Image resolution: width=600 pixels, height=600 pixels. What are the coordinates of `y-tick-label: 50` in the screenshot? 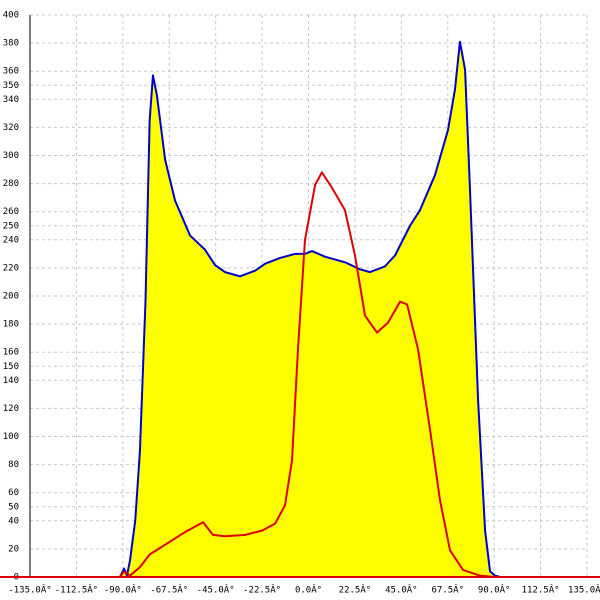 It's located at (13, 507).